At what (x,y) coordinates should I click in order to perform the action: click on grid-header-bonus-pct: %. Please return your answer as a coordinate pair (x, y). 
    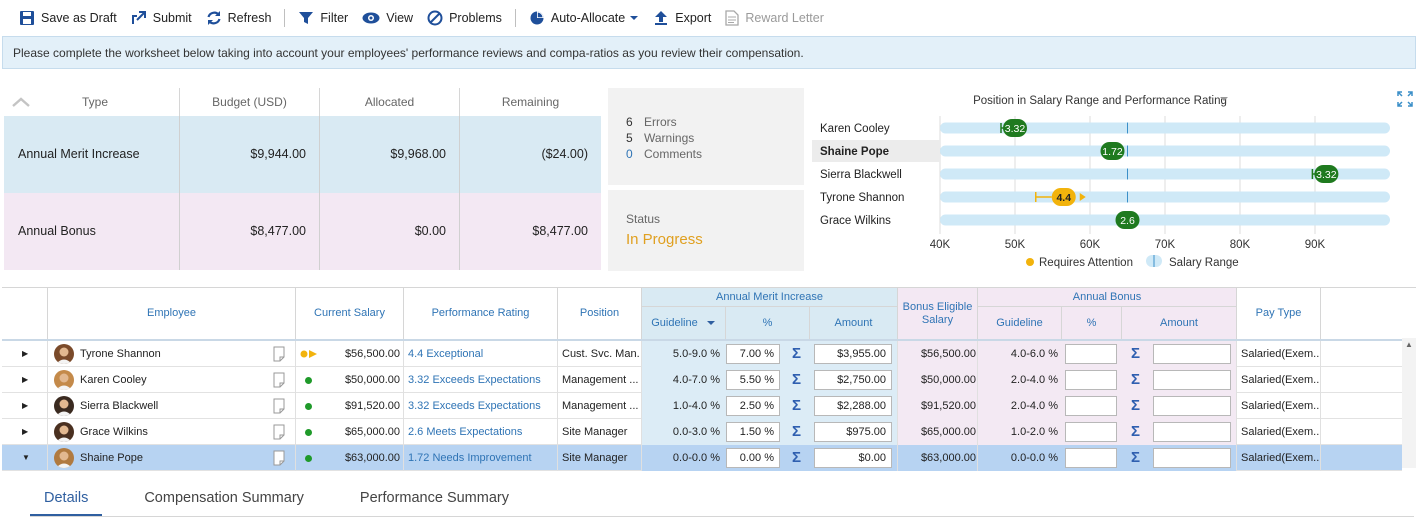
    Looking at the image, I should click on (1092, 323).